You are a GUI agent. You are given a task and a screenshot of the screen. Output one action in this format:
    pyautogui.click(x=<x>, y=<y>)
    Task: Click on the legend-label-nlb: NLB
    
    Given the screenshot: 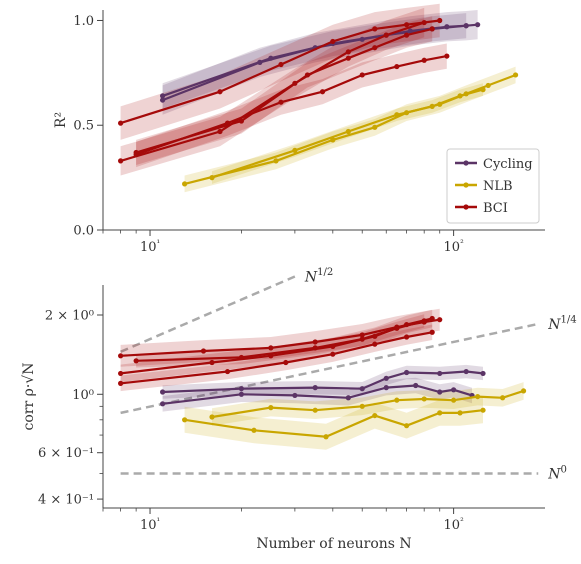 What is the action you would take?
    pyautogui.click(x=498, y=186)
    